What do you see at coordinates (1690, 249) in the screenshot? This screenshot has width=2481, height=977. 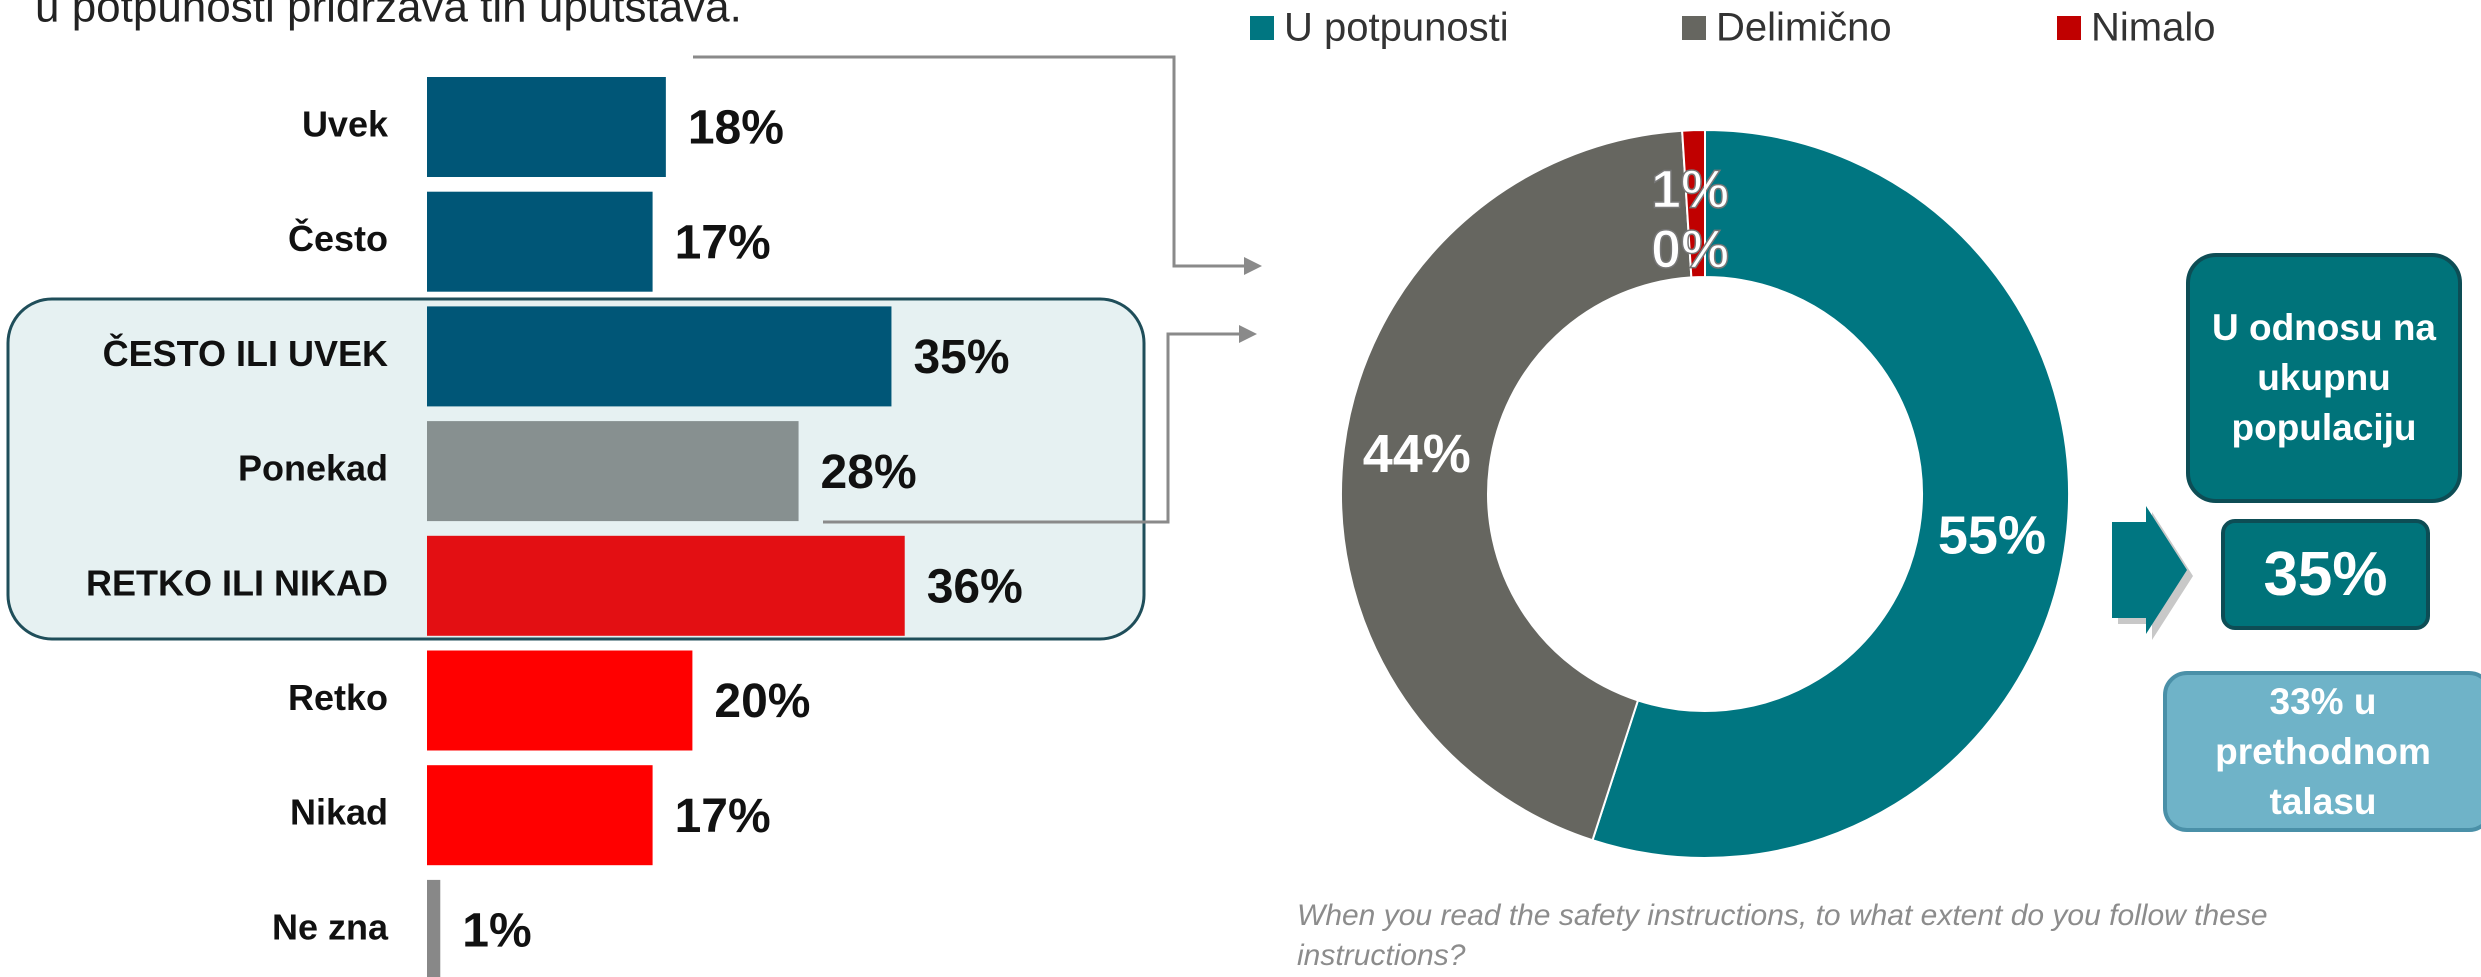 I see `slice-label: 0%` at bounding box center [1690, 249].